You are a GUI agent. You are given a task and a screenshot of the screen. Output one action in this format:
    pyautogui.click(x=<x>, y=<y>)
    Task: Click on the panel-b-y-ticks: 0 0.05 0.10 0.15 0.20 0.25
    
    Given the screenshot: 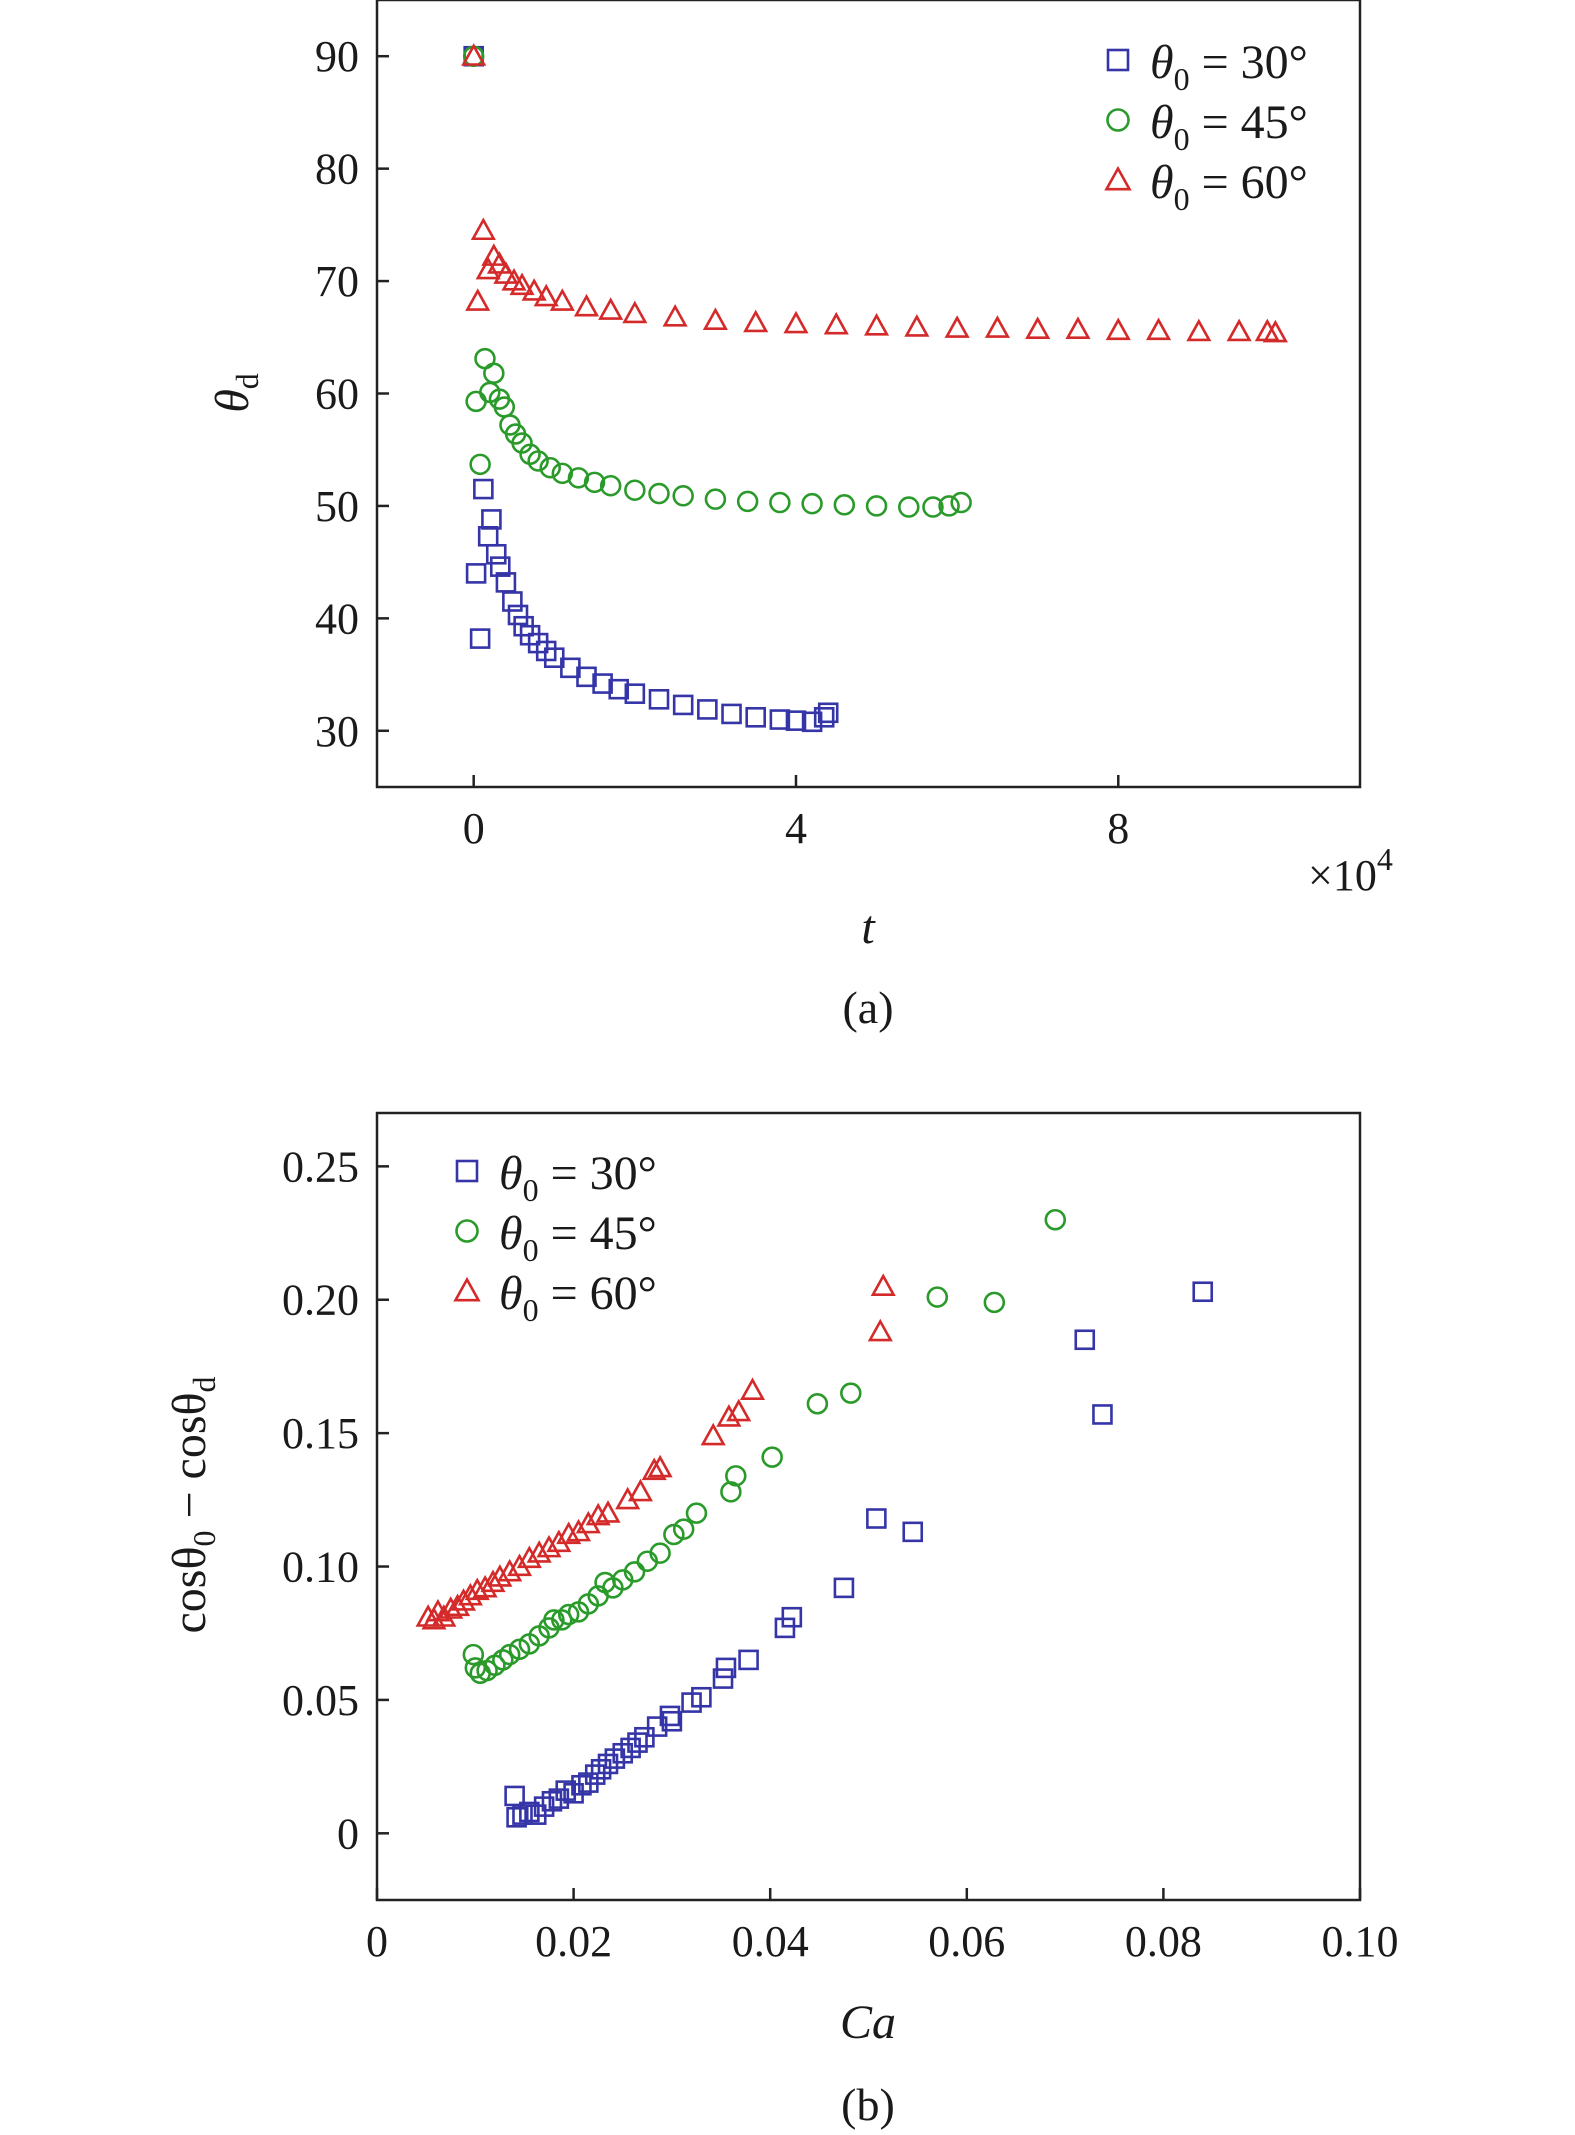 What is the action you would take?
    pyautogui.click(x=335, y=1500)
    